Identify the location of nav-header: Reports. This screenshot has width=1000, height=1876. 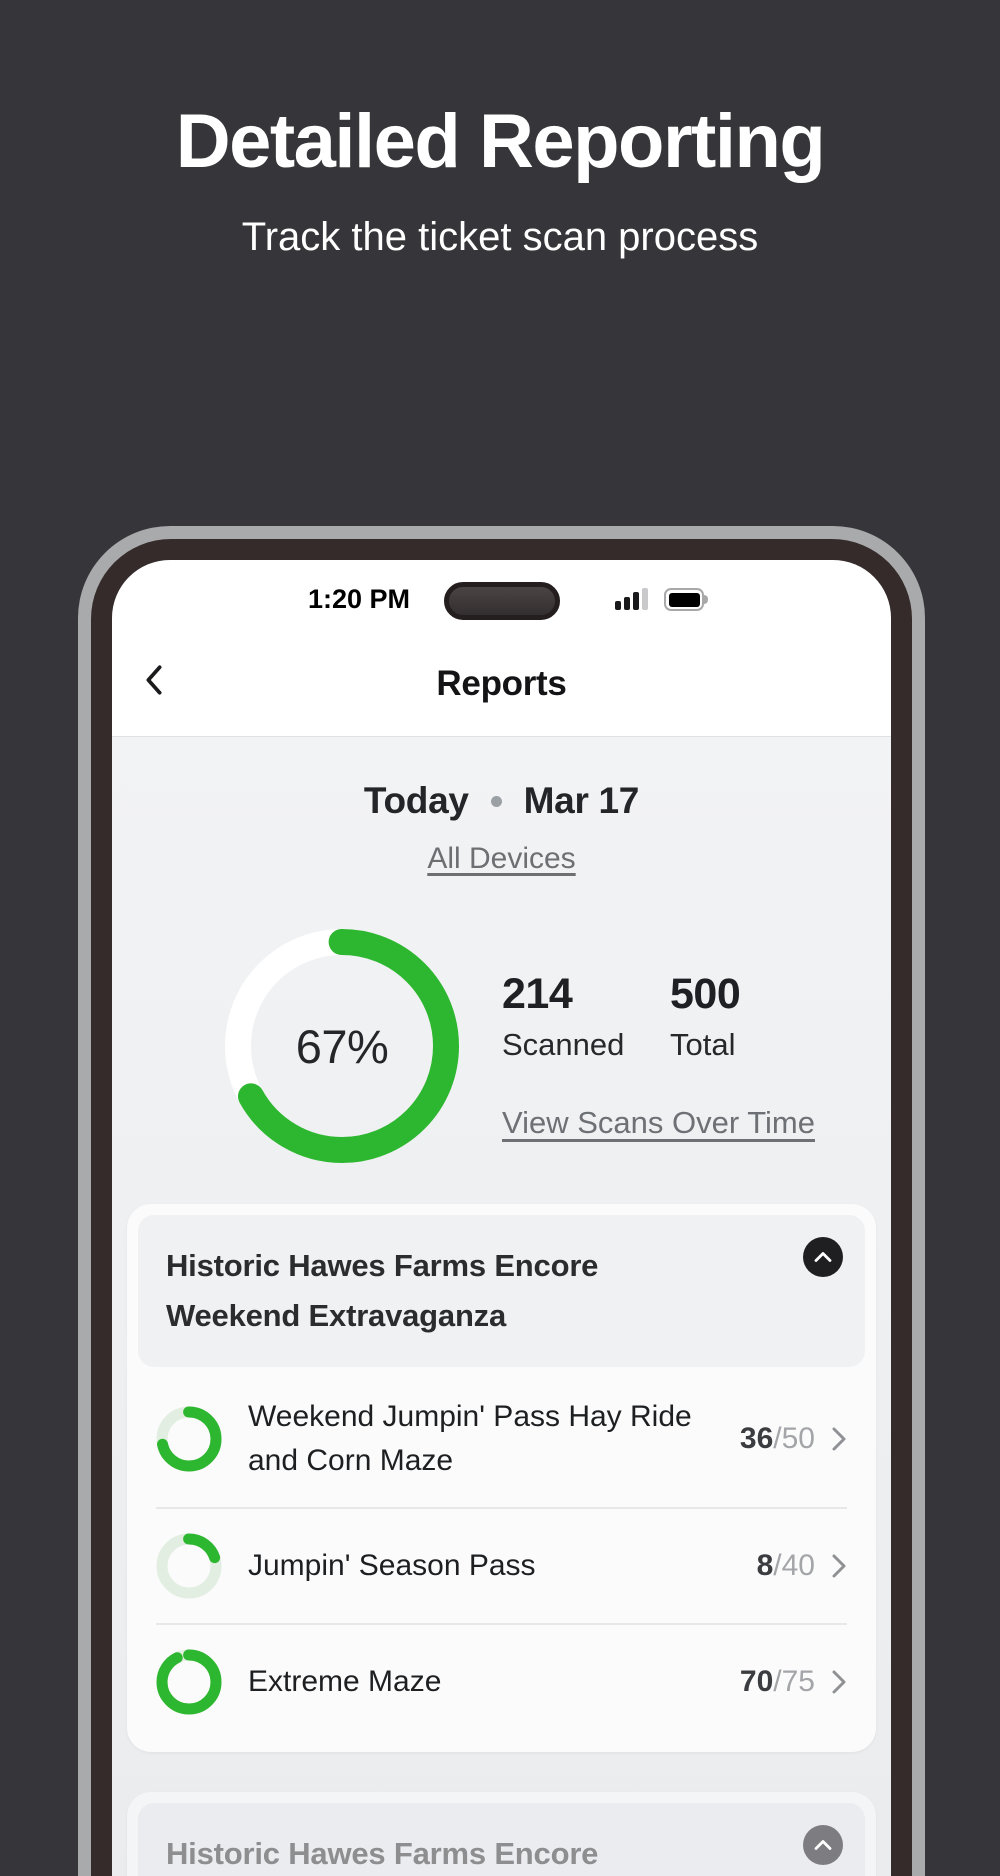
(501, 684).